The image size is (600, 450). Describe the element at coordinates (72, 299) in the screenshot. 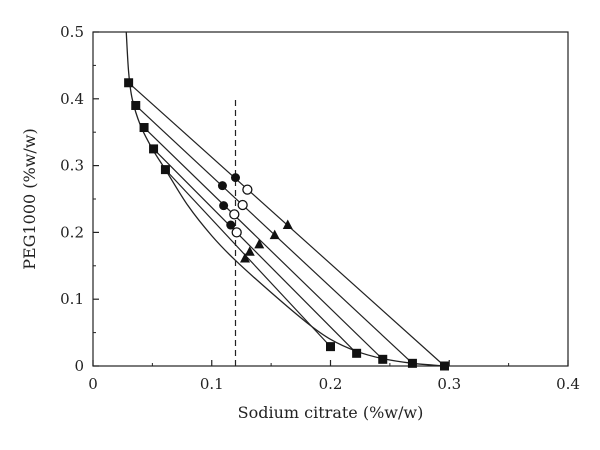

I see `y-tick-label: 0.1` at that location.